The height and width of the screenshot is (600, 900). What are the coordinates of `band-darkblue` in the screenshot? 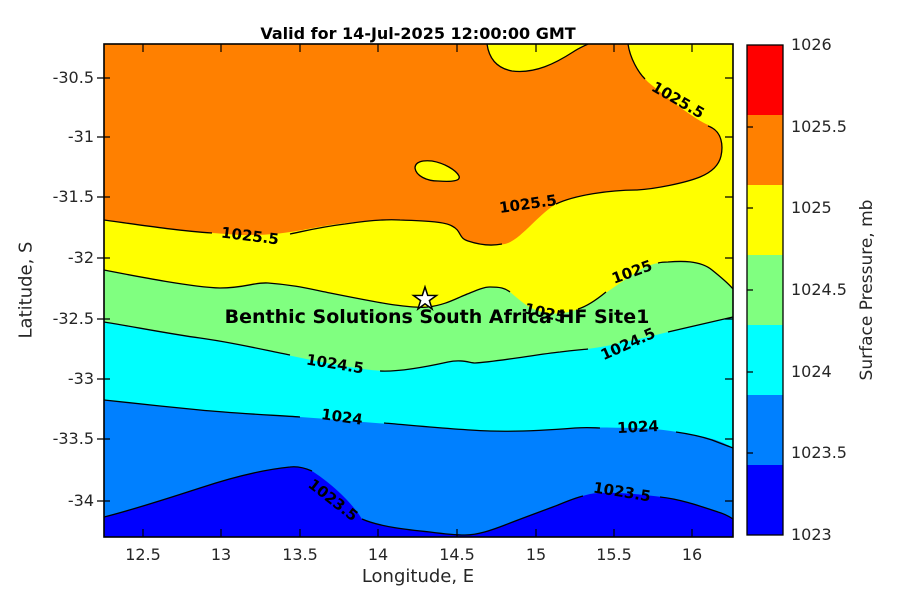 It's located at (418, 501).